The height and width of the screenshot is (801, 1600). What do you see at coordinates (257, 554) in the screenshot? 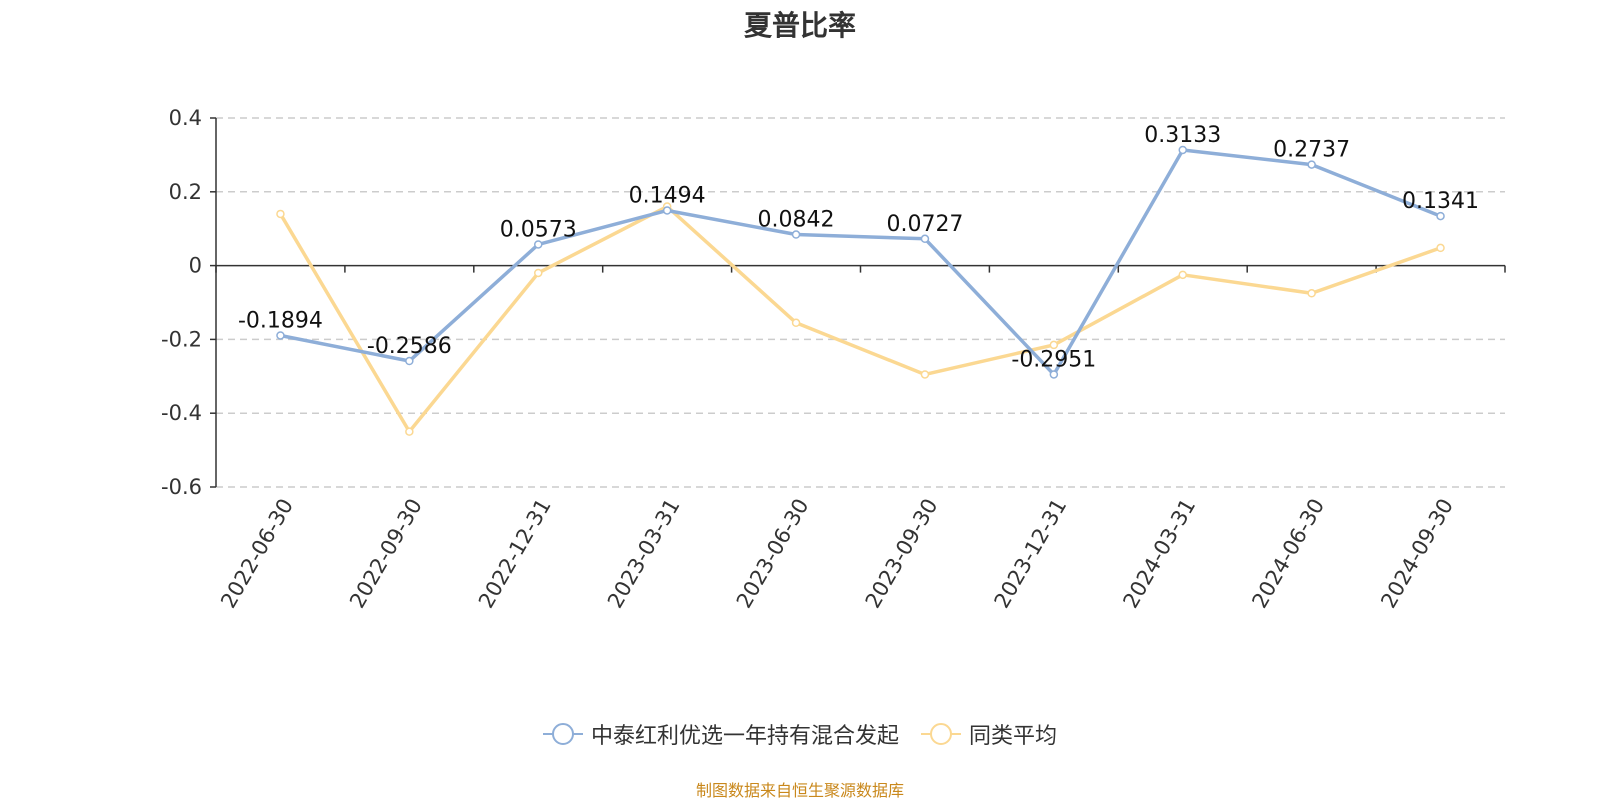
I see `x-tick-label: 2022-06-30` at bounding box center [257, 554].